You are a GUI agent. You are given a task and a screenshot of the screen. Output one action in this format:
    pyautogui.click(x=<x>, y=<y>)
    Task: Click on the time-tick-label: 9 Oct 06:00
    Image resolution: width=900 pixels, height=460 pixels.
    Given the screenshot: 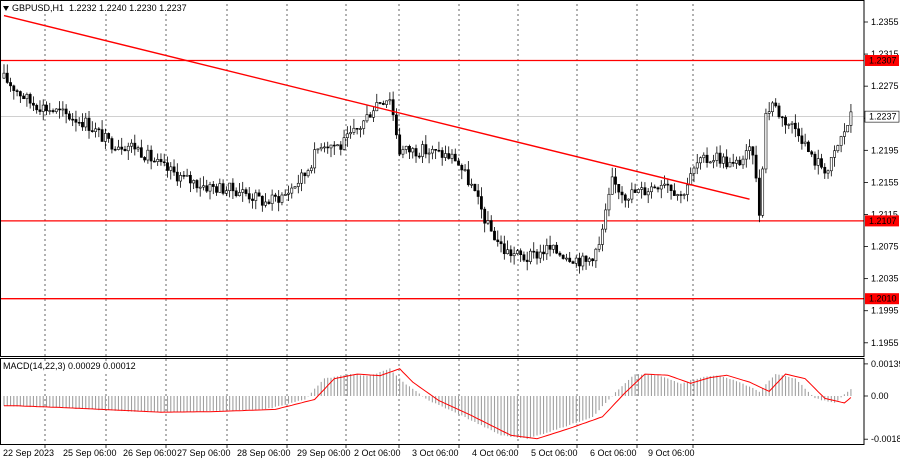 What is the action you would take?
    pyautogui.click(x=671, y=453)
    